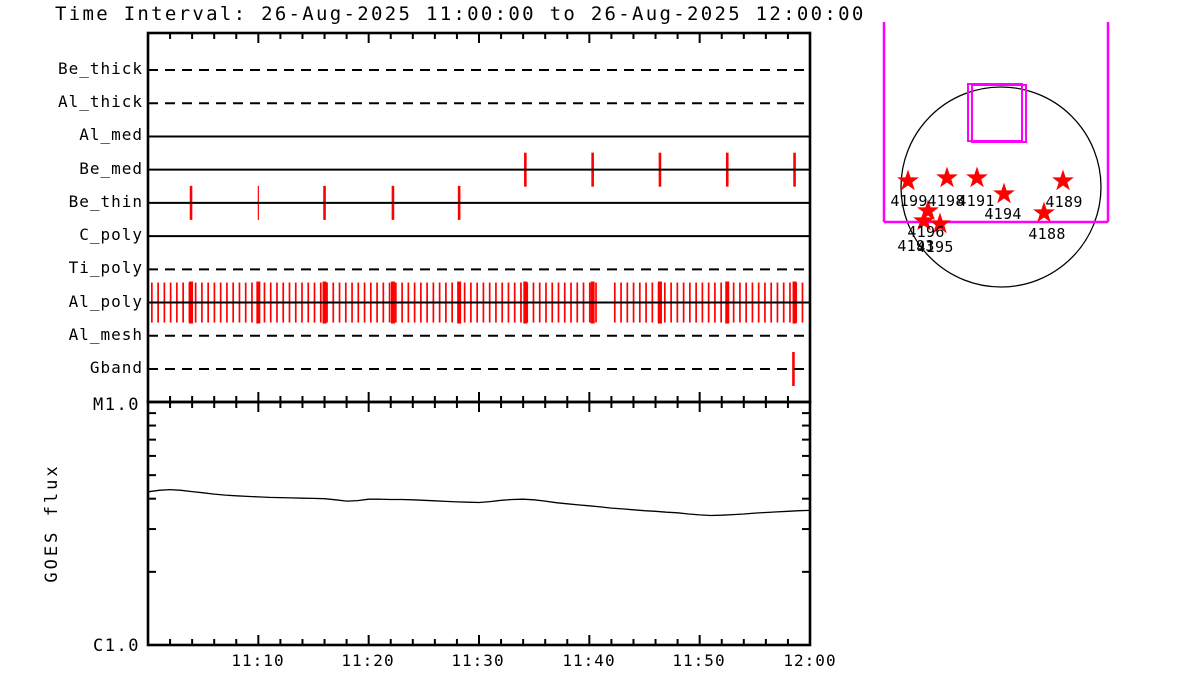 Image resolution: width=1200 pixels, height=700 pixels. What do you see at coordinates (111, 168) in the screenshot?
I see `filter-label-be-med: Be_med` at bounding box center [111, 168].